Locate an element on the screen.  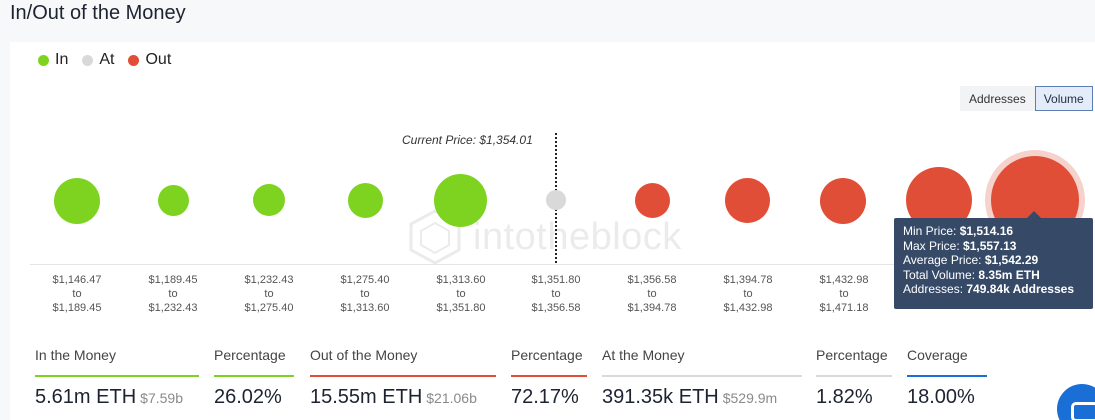
stat-in-pct-bar is located at coordinates (254, 376).